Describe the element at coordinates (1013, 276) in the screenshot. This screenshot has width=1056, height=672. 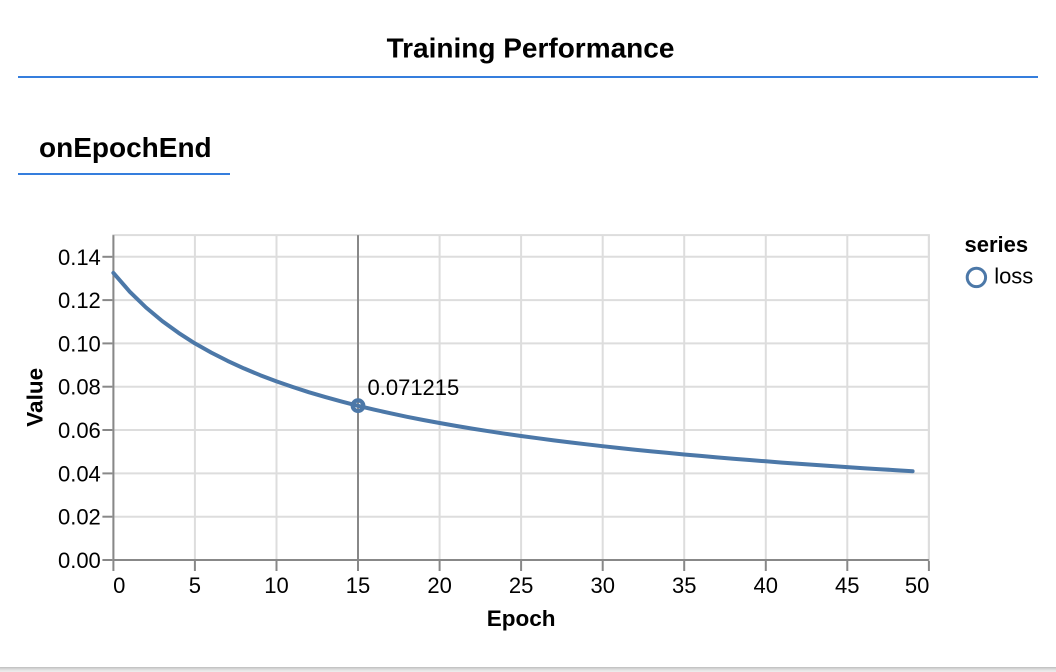
I see `svg-text: loss` at that location.